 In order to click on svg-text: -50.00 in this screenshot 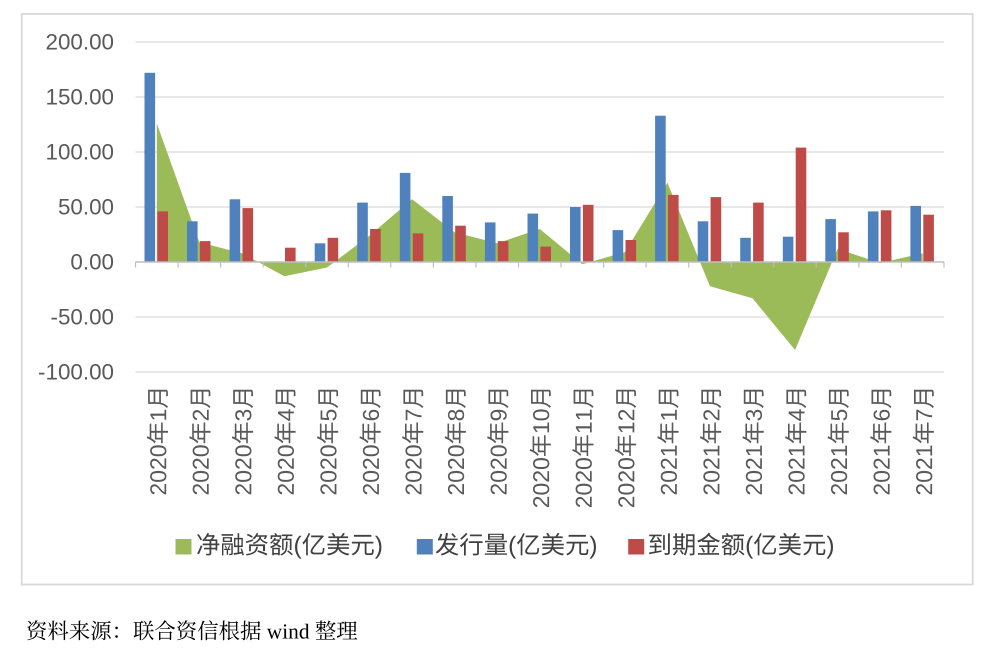, I will do `click(83, 317)`.